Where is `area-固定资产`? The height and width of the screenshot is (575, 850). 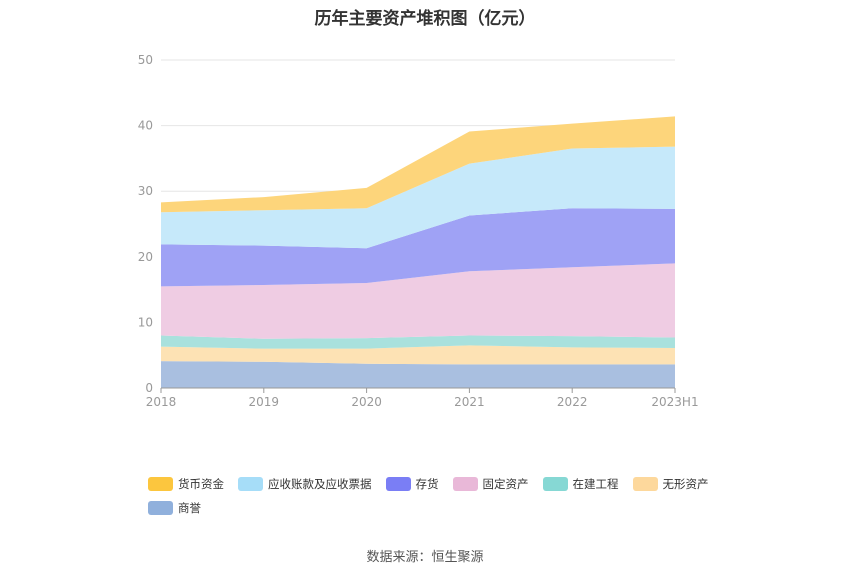
area-固定资产 is located at coordinates (418, 301).